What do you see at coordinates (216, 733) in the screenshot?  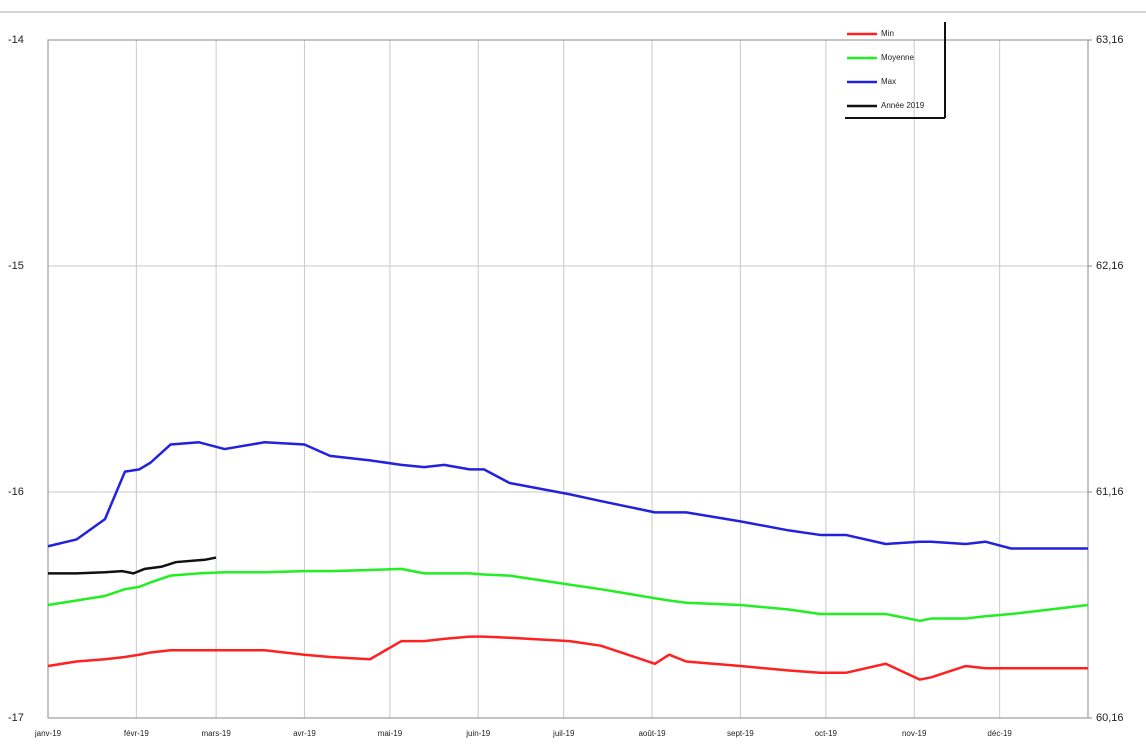 I see `x-tick-label: mars-19` at bounding box center [216, 733].